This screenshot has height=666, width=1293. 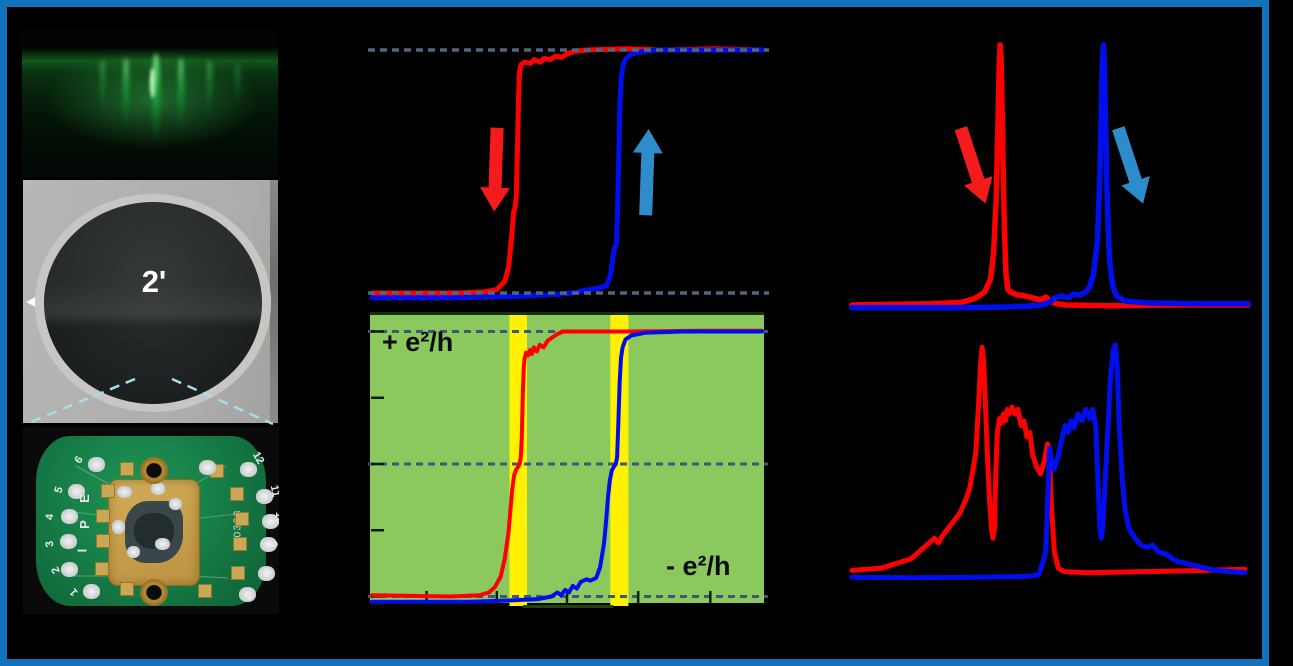 I want to click on chip-carrier-photo: 060338 6 5 4 3 2 1 12 11 10 9 8 7 E P I, so click(x=151, y=520).